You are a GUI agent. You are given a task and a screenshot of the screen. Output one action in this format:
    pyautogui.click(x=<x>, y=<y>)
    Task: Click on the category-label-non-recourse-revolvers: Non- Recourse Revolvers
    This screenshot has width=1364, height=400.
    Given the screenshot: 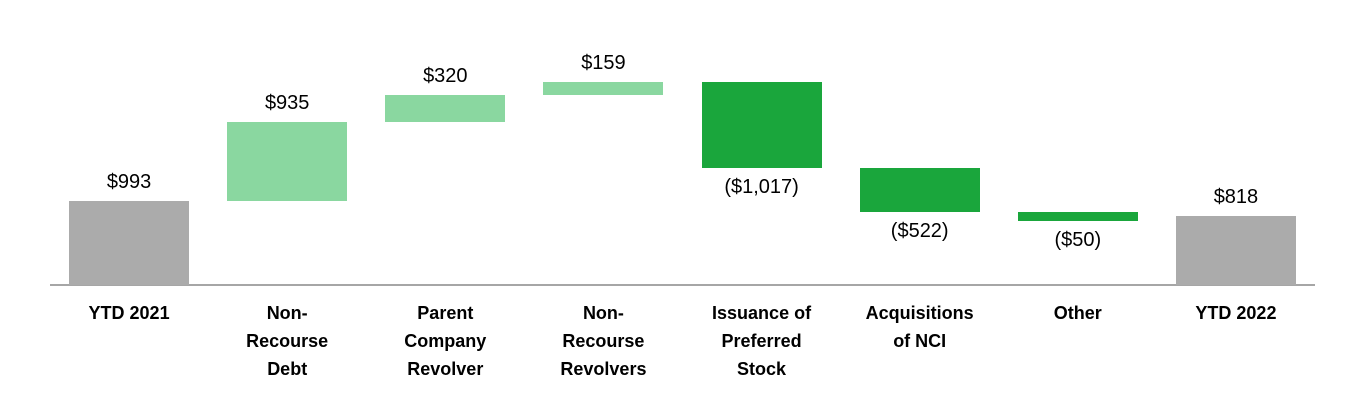 What is the action you would take?
    pyautogui.click(x=603, y=341)
    